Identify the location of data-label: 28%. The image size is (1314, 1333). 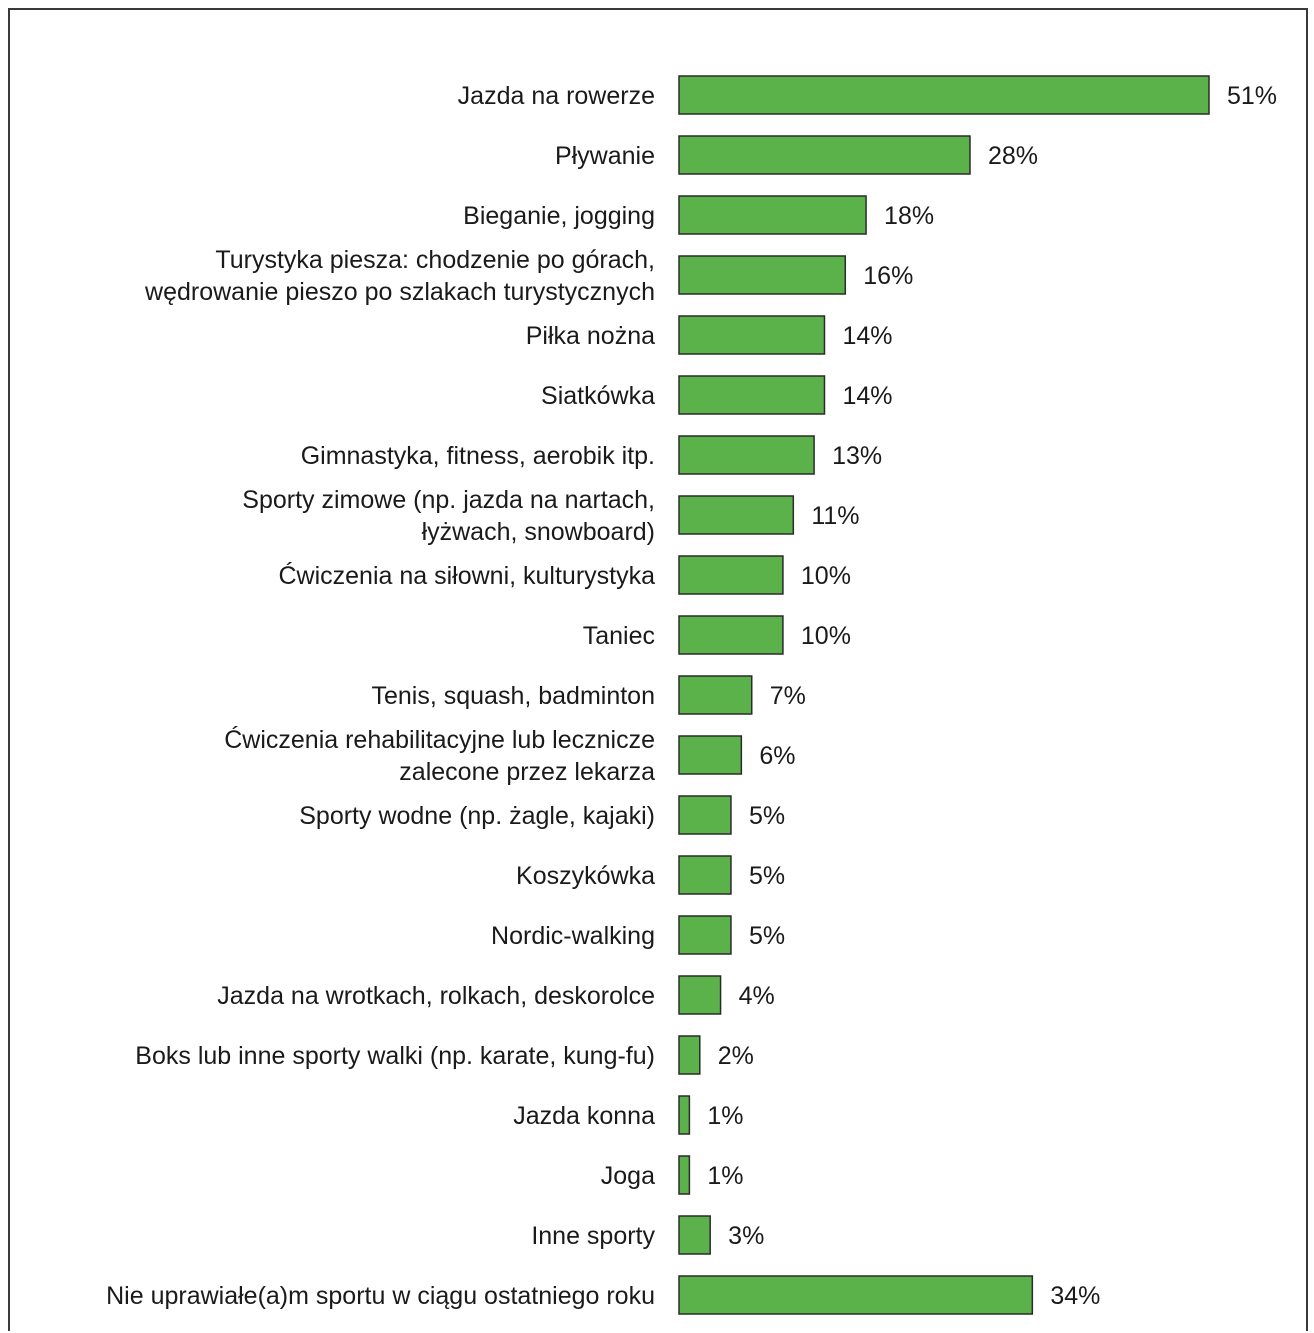
(1013, 156).